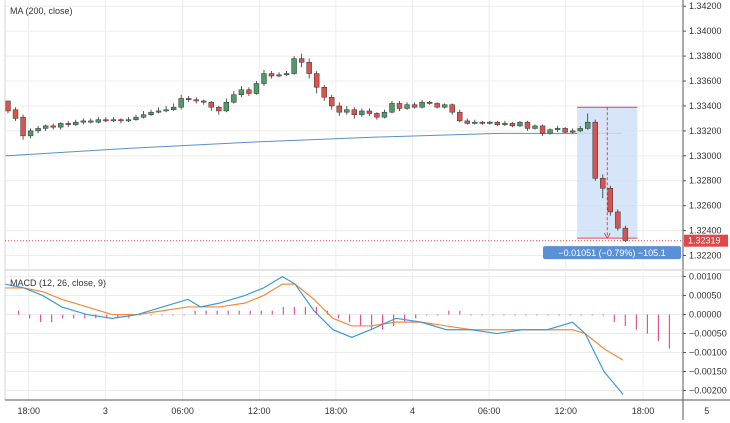  What do you see at coordinates (708, 334) in the screenshot?
I see `macd-axis-tick-label: −0.00050` at bounding box center [708, 334].